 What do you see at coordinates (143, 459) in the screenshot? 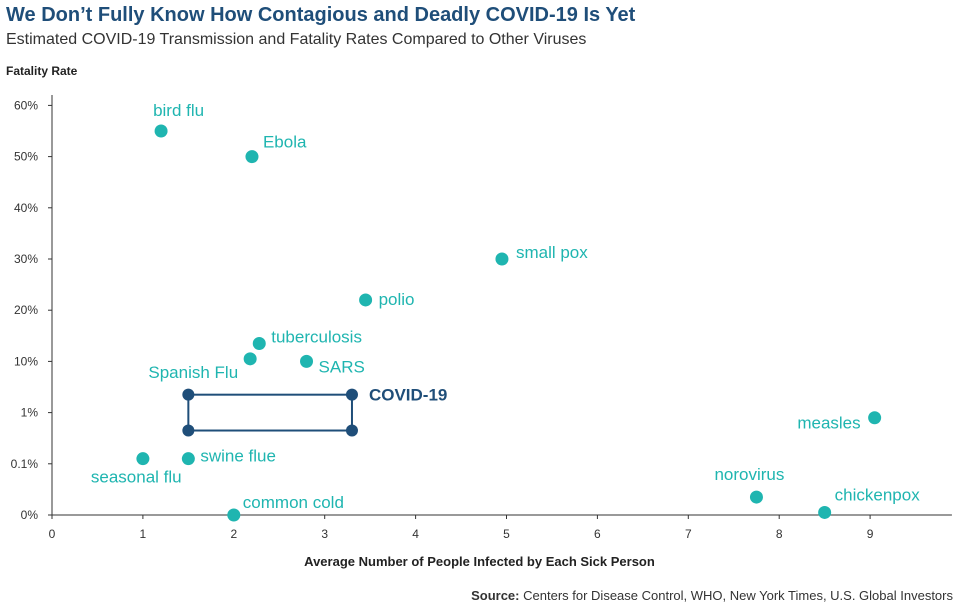
I see `data-point-seasonal-flu` at bounding box center [143, 459].